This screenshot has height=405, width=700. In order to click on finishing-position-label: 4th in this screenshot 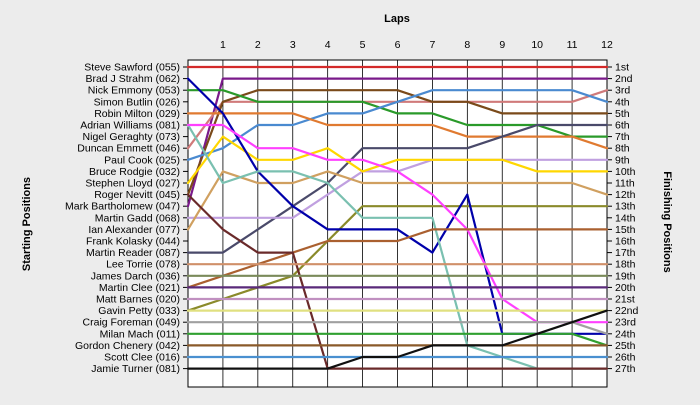, I will do `click(622, 102)`.